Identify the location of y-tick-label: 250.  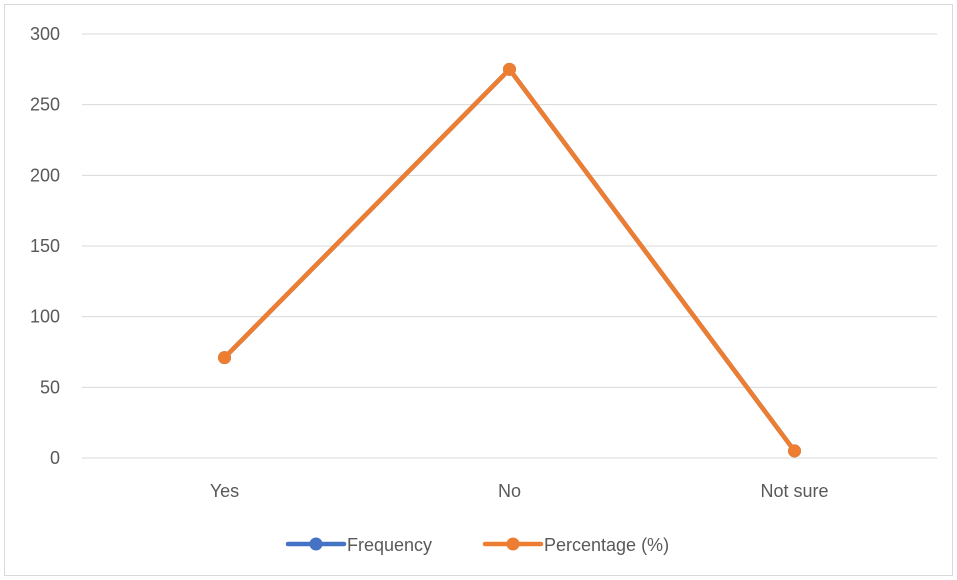
(45, 105).